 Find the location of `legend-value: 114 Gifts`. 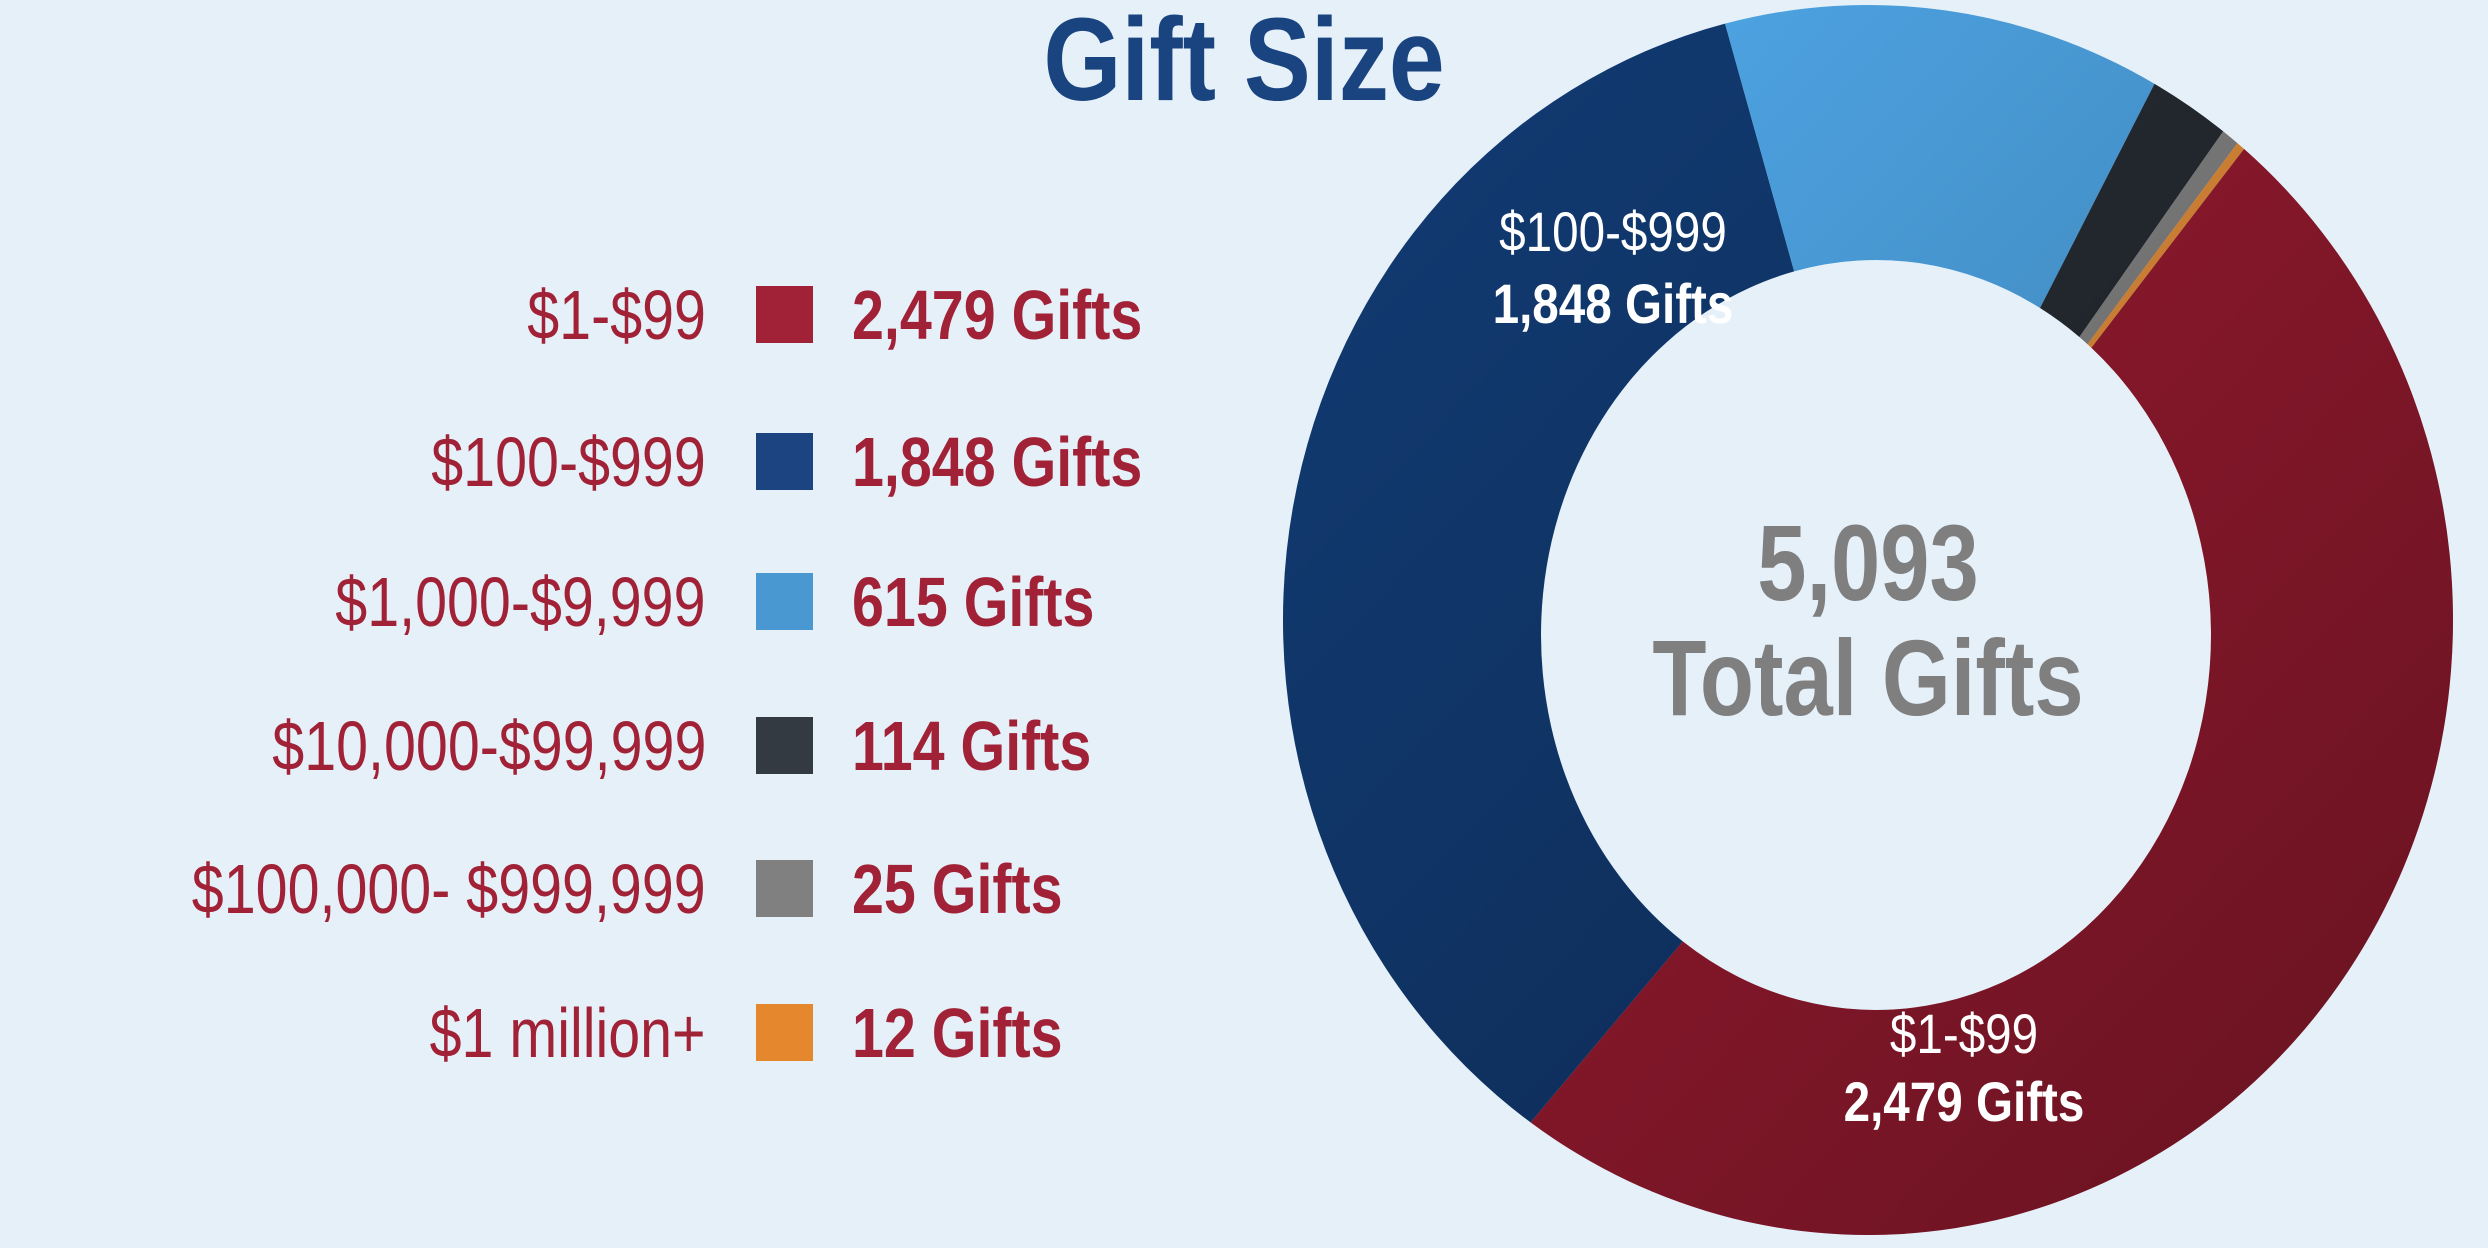

legend-value: 114 Gifts is located at coordinates (972, 746).